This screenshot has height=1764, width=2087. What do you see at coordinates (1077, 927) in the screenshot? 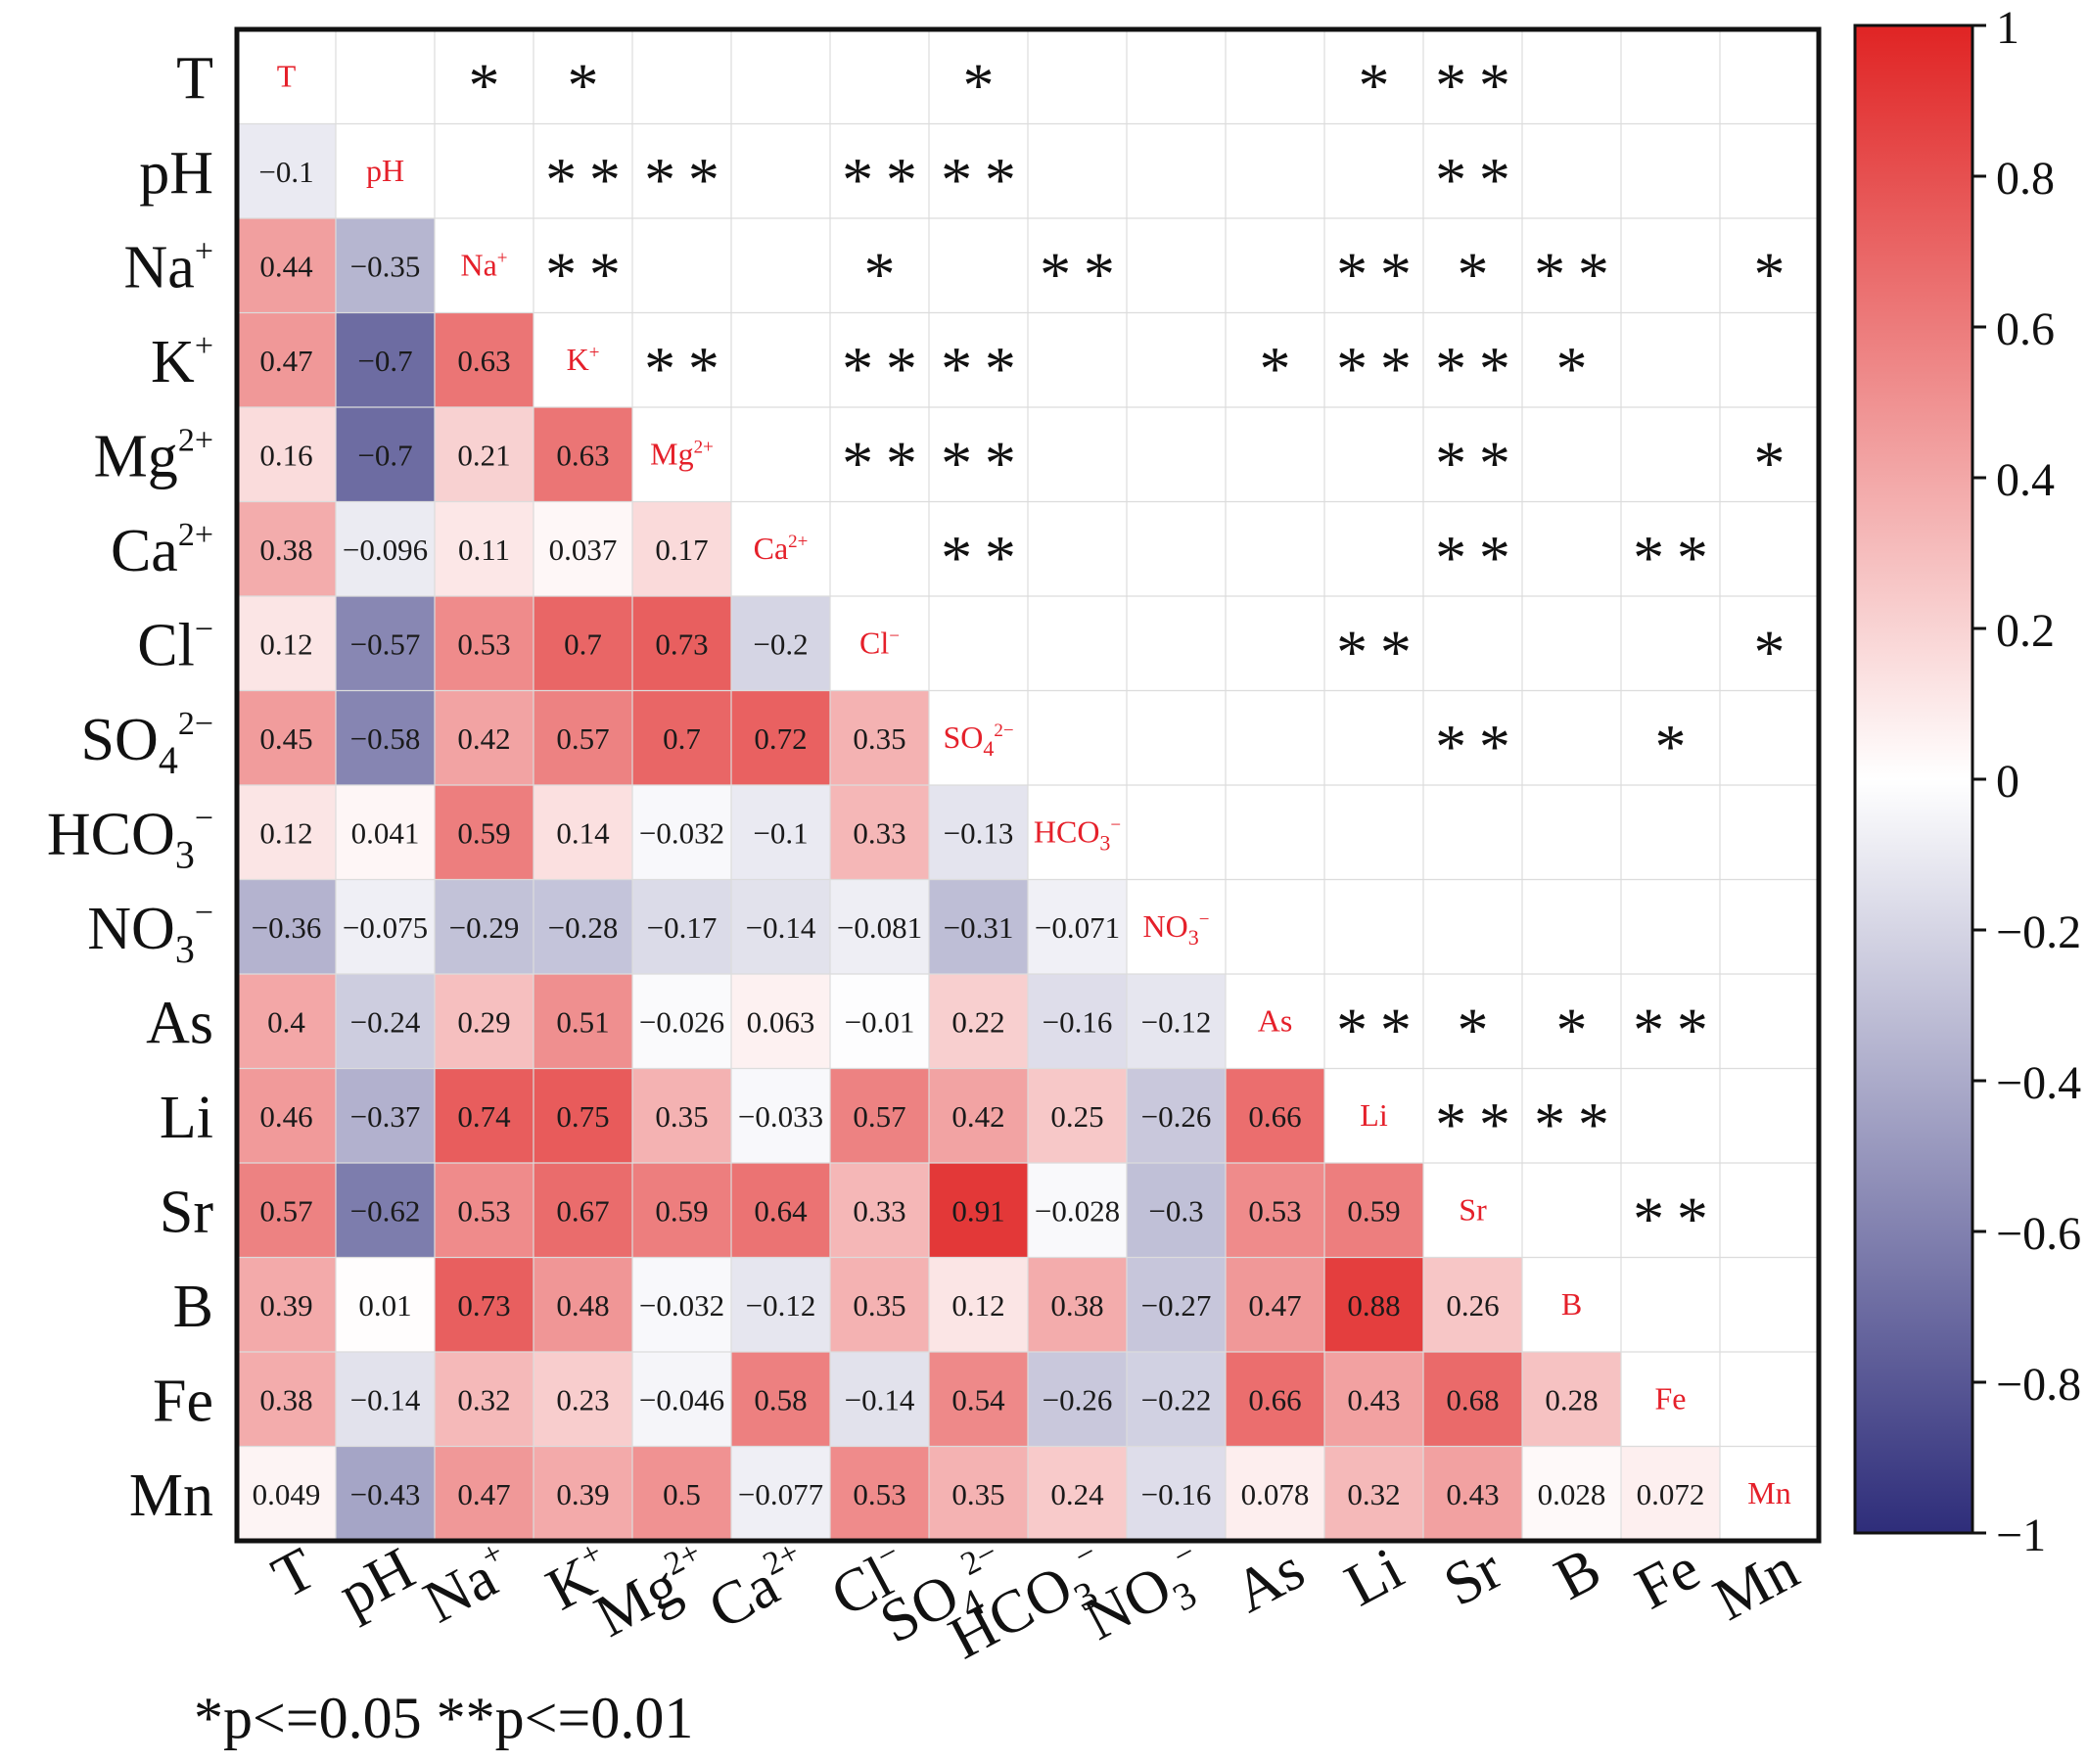
I see `cell-value-label: −0.071` at bounding box center [1077, 927].